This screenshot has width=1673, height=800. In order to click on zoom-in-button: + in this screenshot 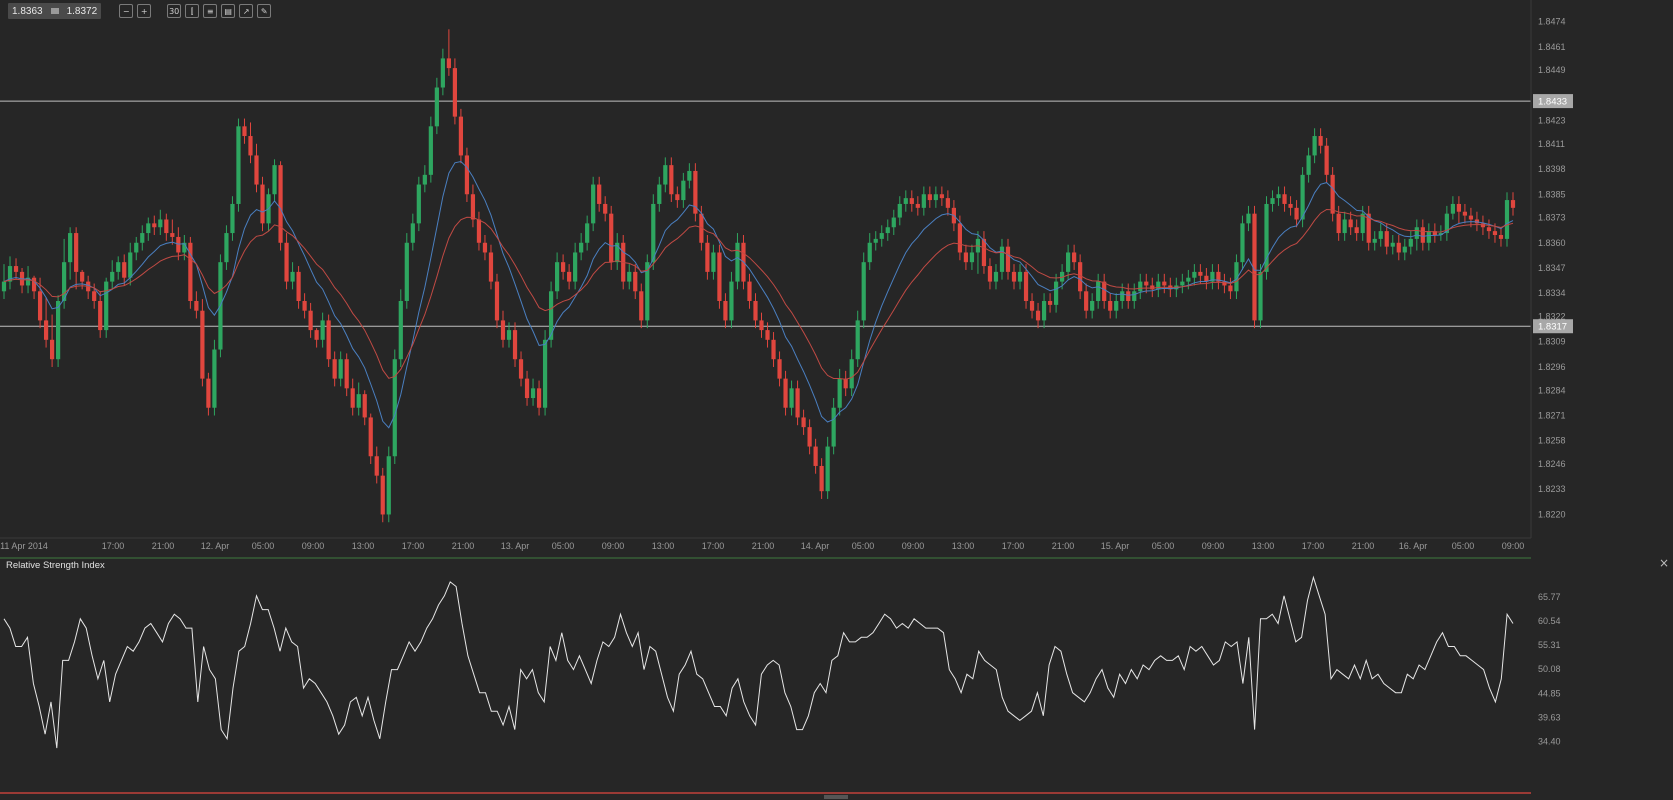, I will do `click(144, 11)`.